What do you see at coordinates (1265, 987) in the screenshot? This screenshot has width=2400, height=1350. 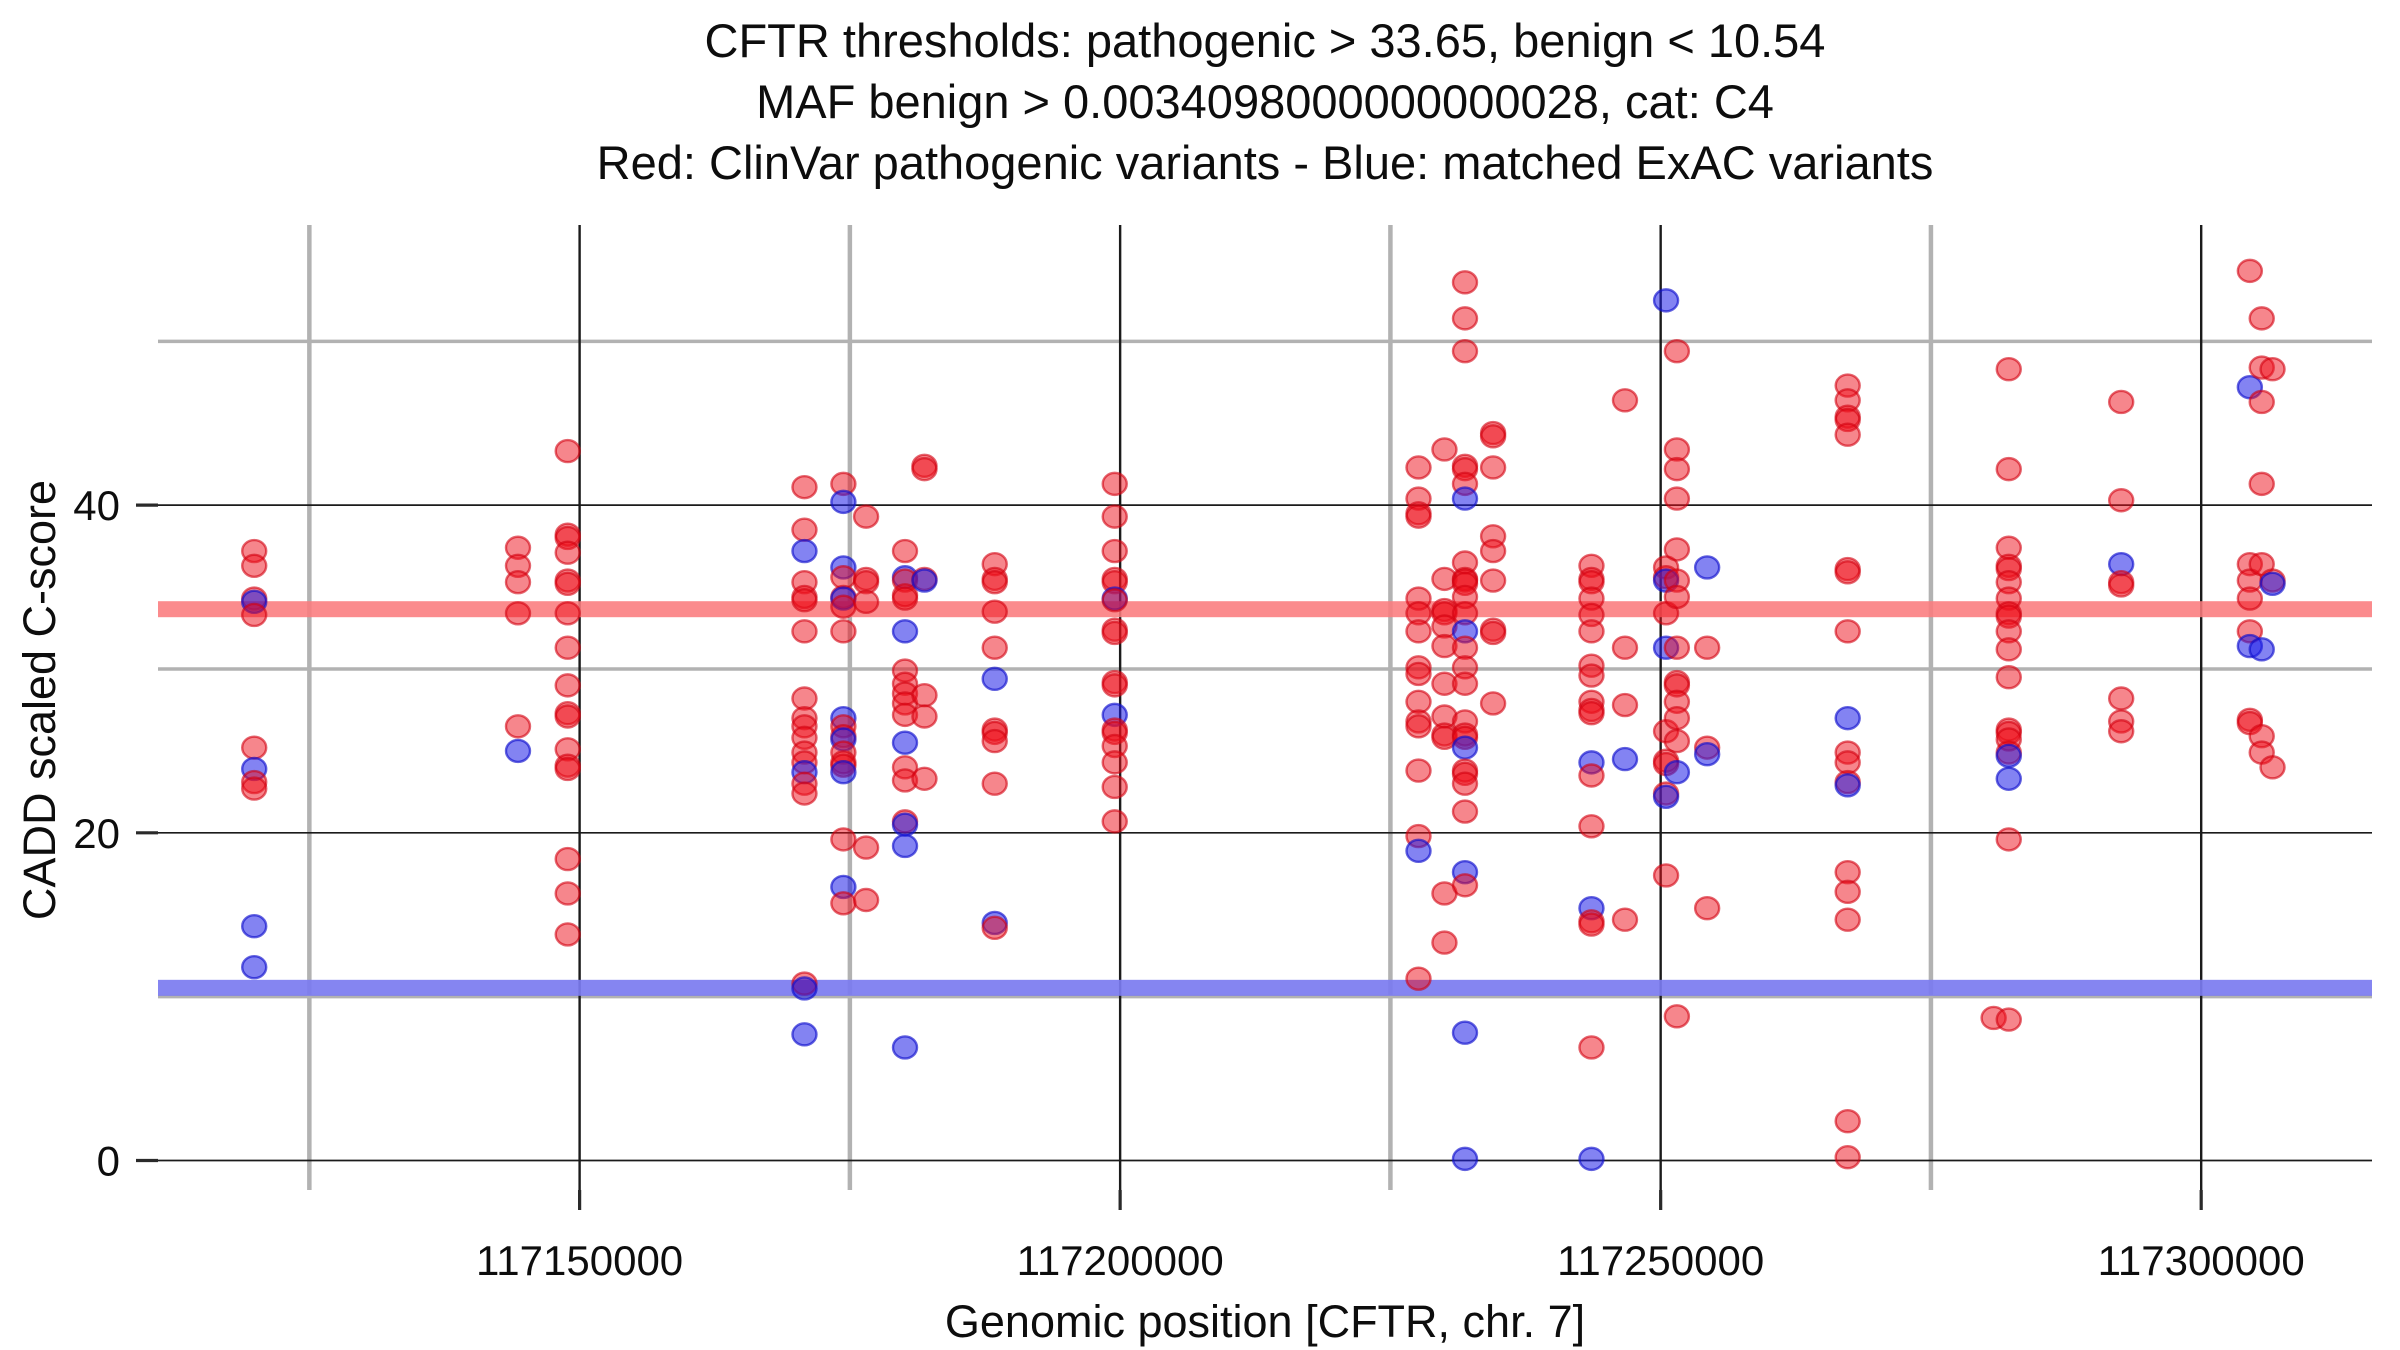 I see `benign-threshold-band` at bounding box center [1265, 987].